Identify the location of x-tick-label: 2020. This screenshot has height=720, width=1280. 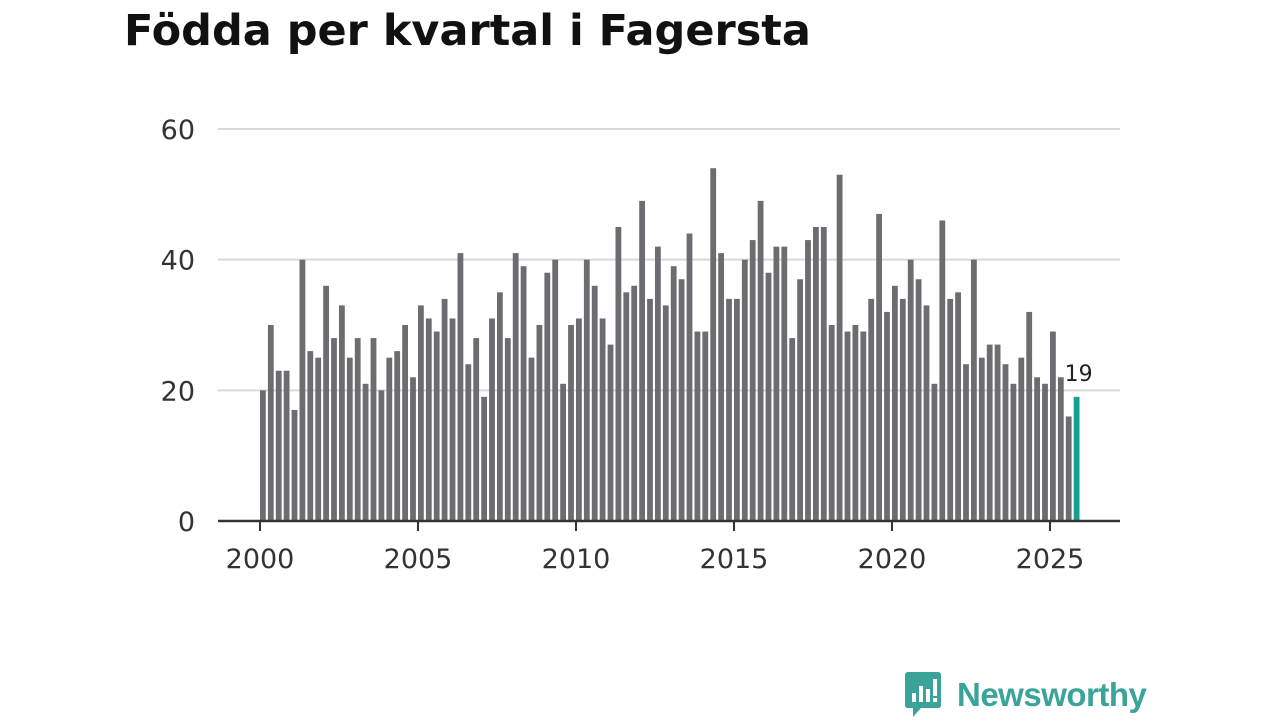
(892, 559).